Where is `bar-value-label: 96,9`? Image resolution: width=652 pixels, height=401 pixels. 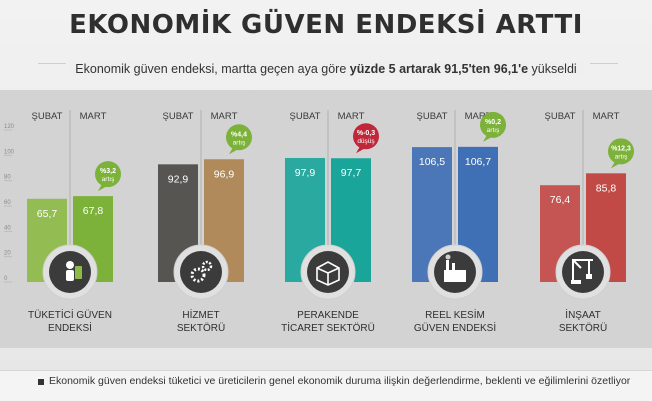
bar-value-label: 96,9 is located at coordinates (224, 174).